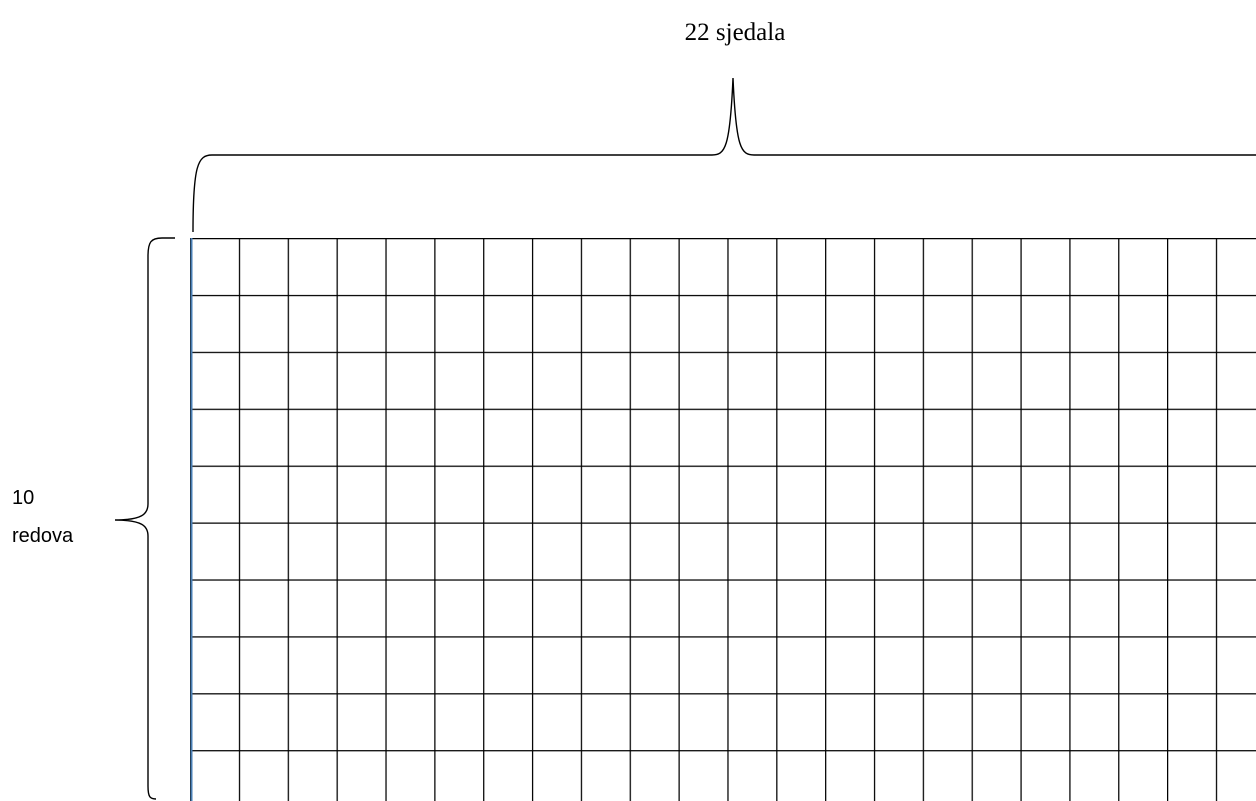  I want to click on rows-label-line: 10, so click(23, 498).